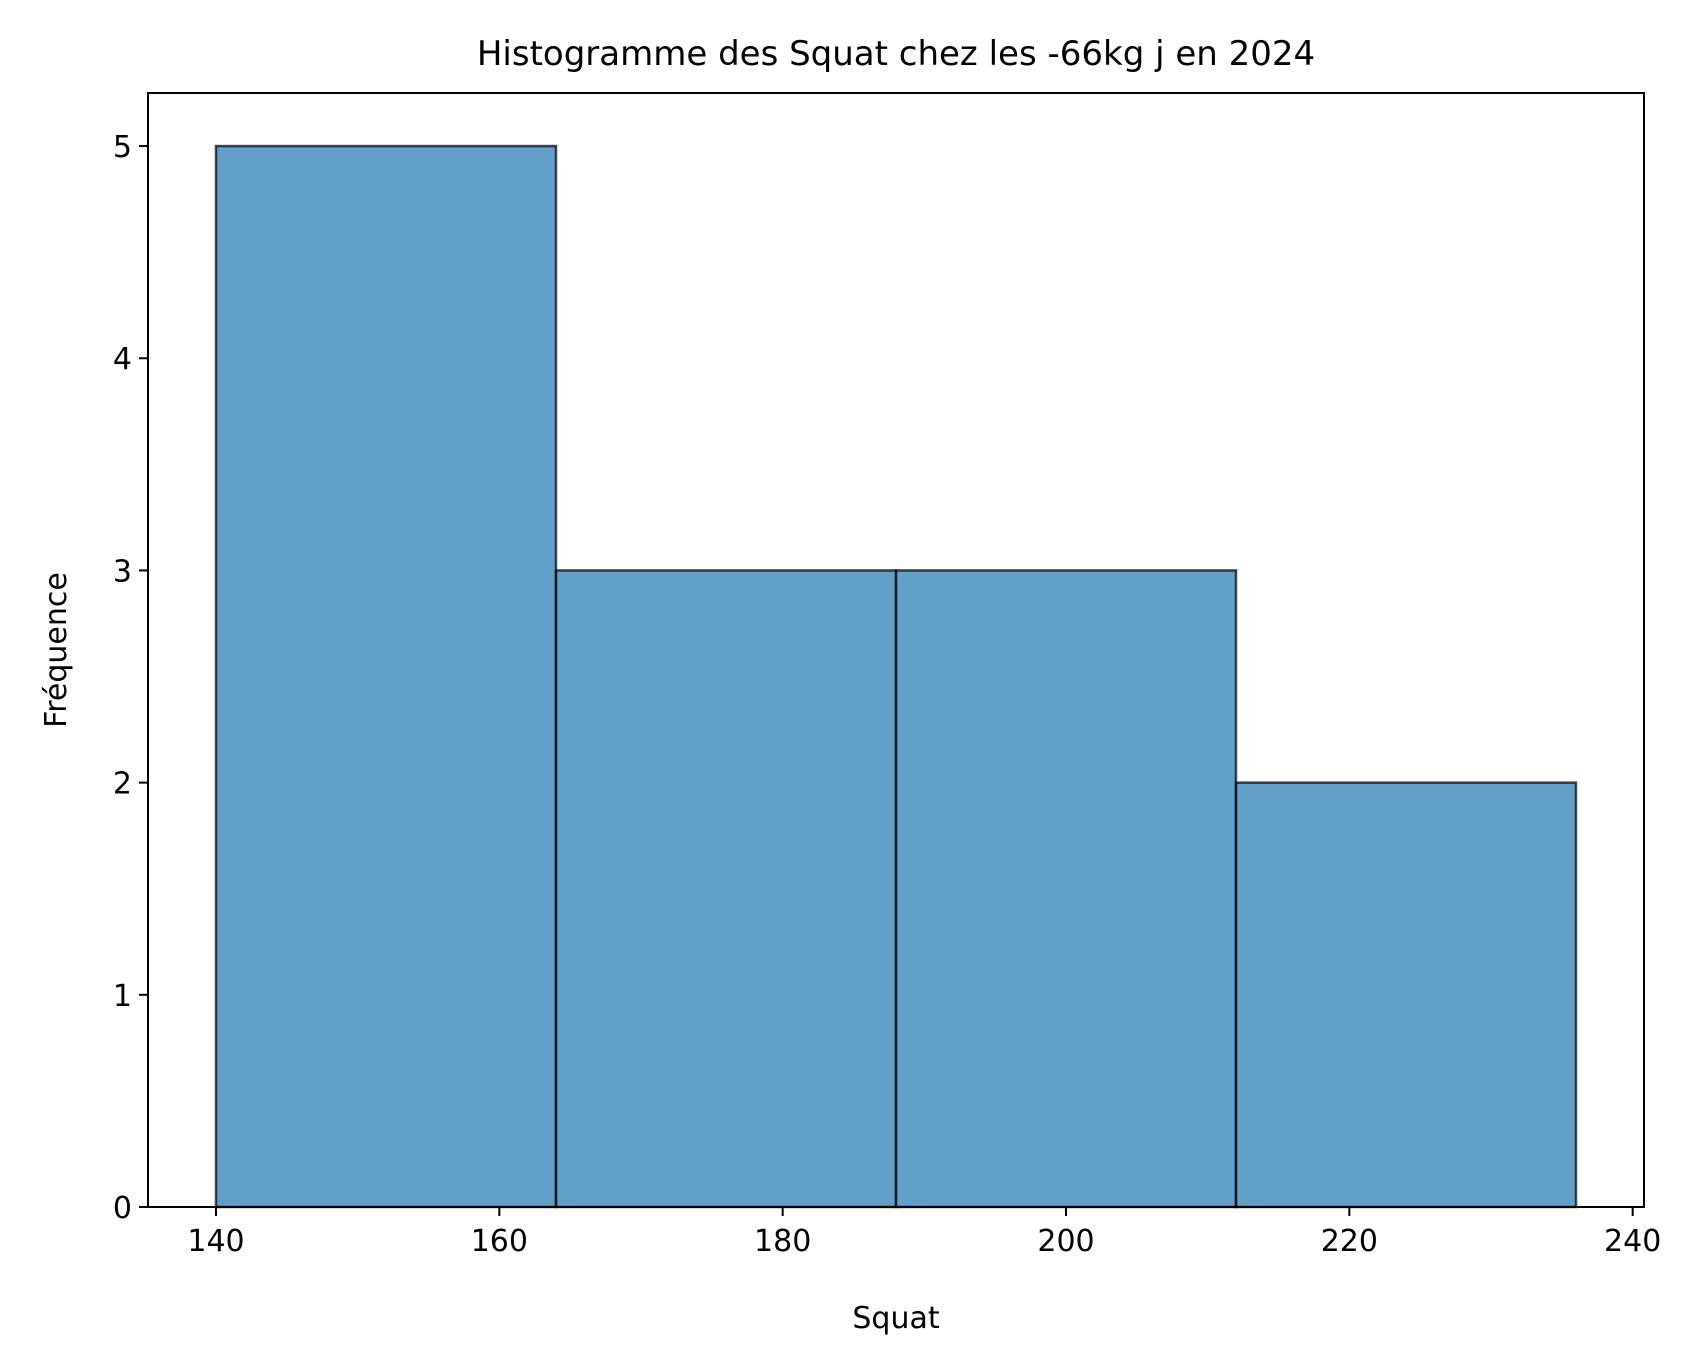 The height and width of the screenshot is (1361, 1699). Describe the element at coordinates (215, 1241) in the screenshot. I see `x-tick-label-140: 140` at that location.